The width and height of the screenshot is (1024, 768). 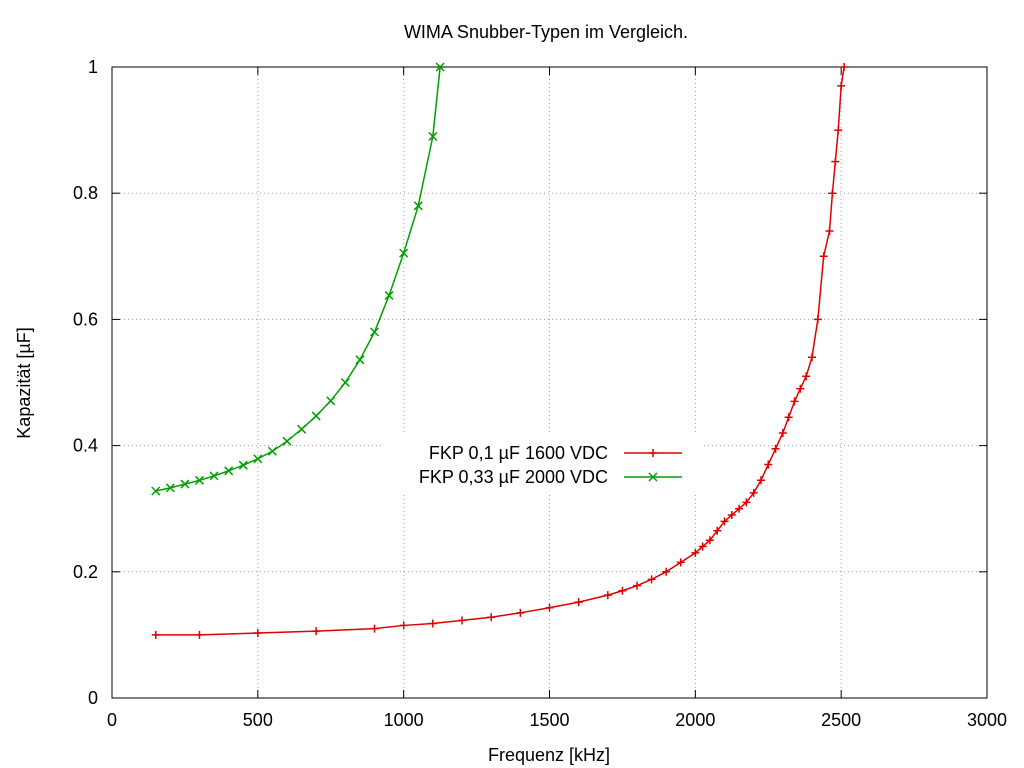 I want to click on legend-label-fkp-0-33: FKP 0,33 µF 2000 VDC, so click(x=513, y=477).